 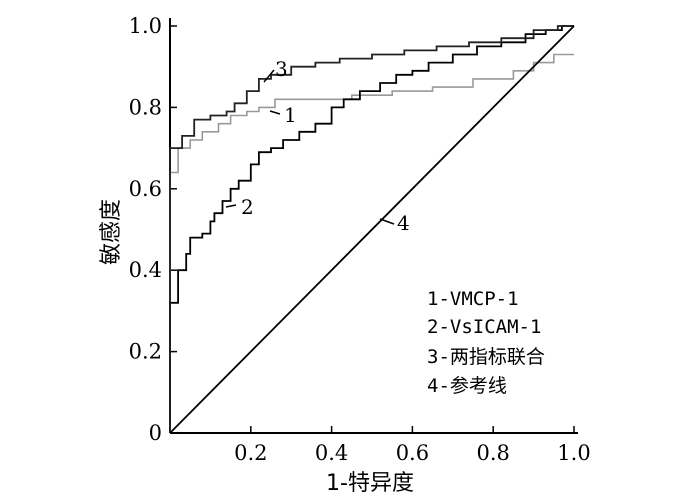 I want to click on curve-label-1-leader, so click(x=275, y=112).